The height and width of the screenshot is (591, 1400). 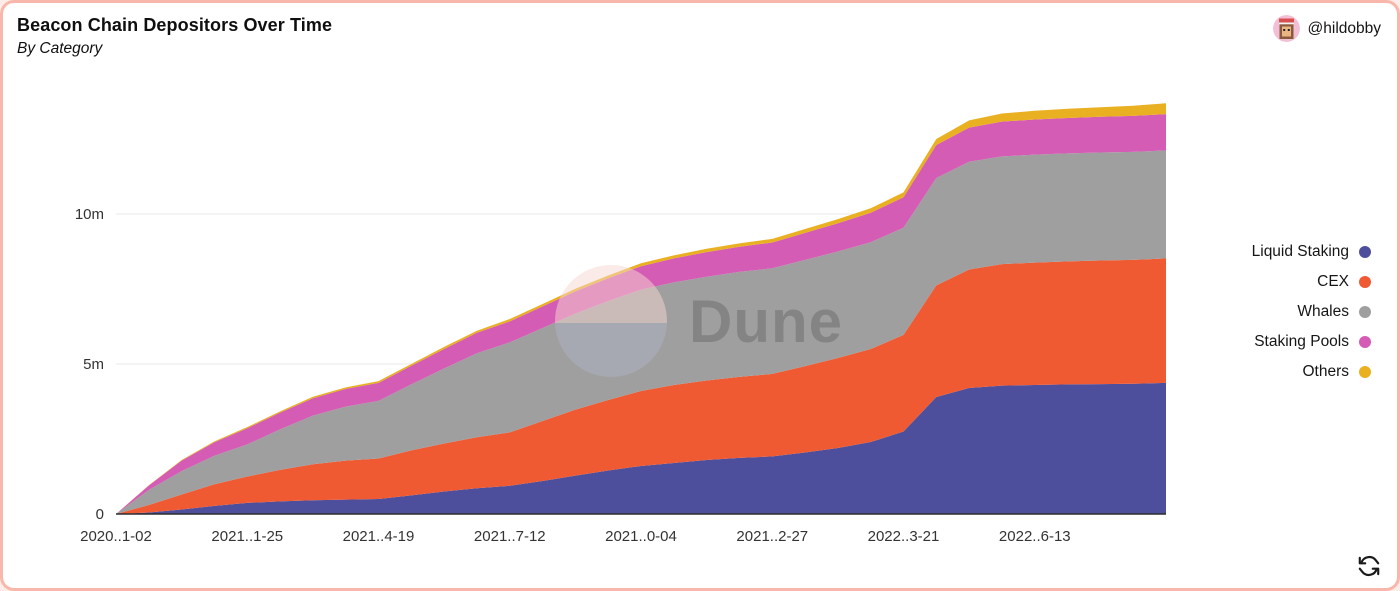 I want to click on y-tick-label: 0, so click(x=100, y=514).